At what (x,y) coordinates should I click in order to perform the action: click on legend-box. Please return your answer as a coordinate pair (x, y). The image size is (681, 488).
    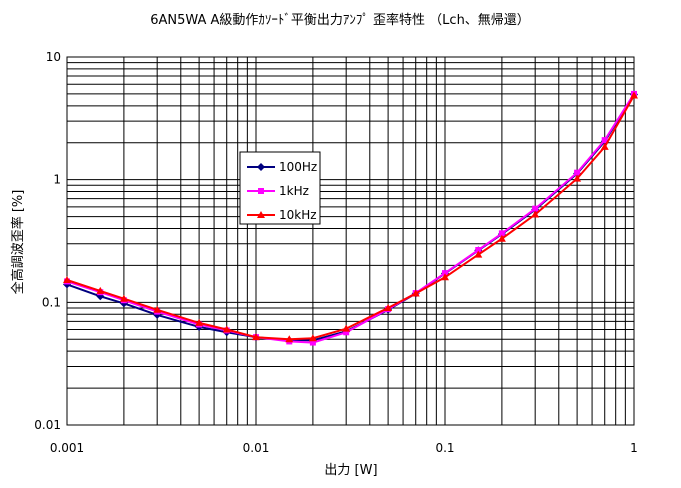
    Looking at the image, I should click on (280, 188).